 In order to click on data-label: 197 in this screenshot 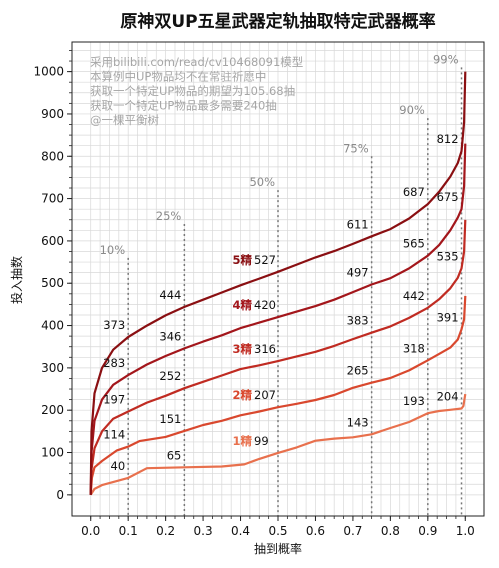, I will do `click(114, 399)`.